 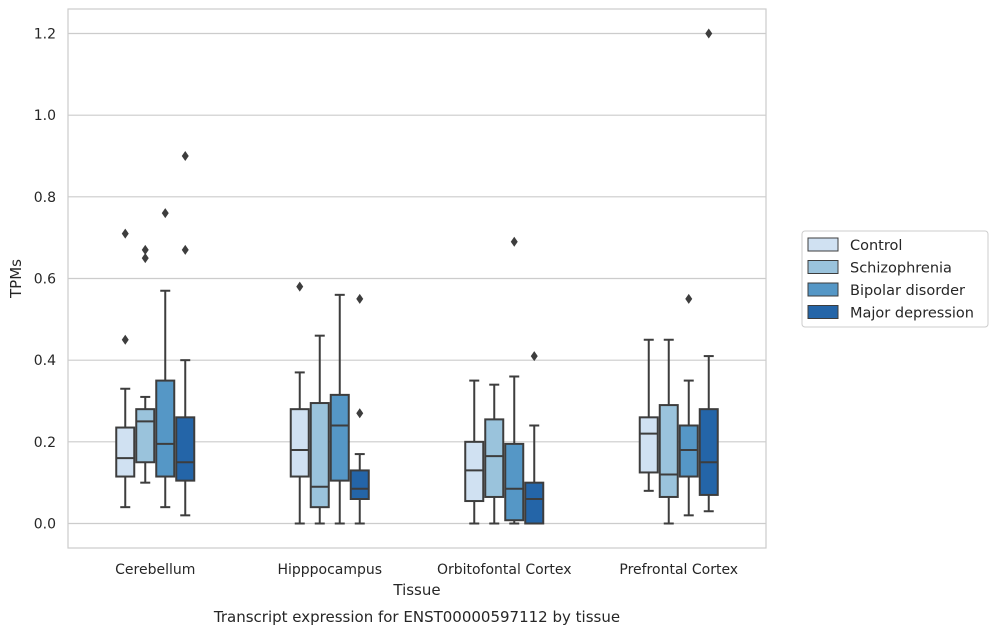 What do you see at coordinates (45, 116) in the screenshot?
I see `y-tick-label: 1.0` at bounding box center [45, 116].